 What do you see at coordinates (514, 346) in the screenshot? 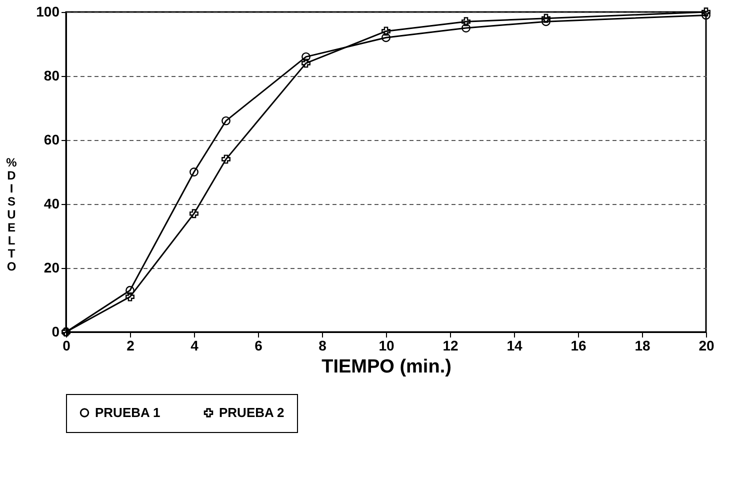
I see `x-tick-label: 14` at bounding box center [514, 346].